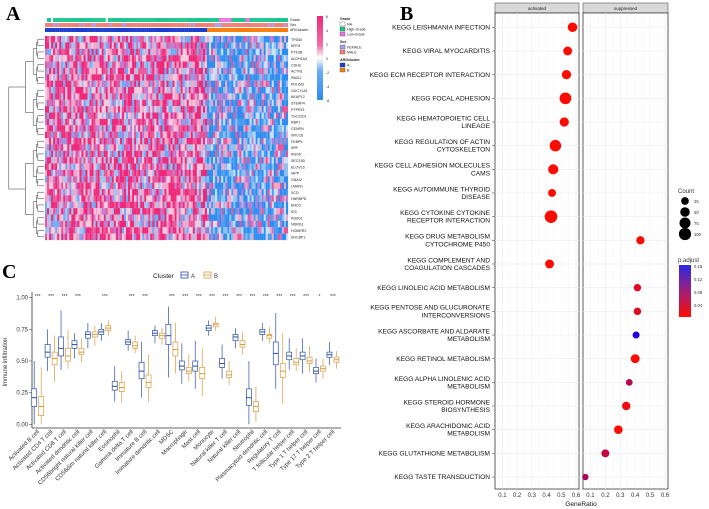 This screenshot has height=509, width=709. Describe the element at coordinates (296, 362) in the screenshot. I see `box-B` at that location.